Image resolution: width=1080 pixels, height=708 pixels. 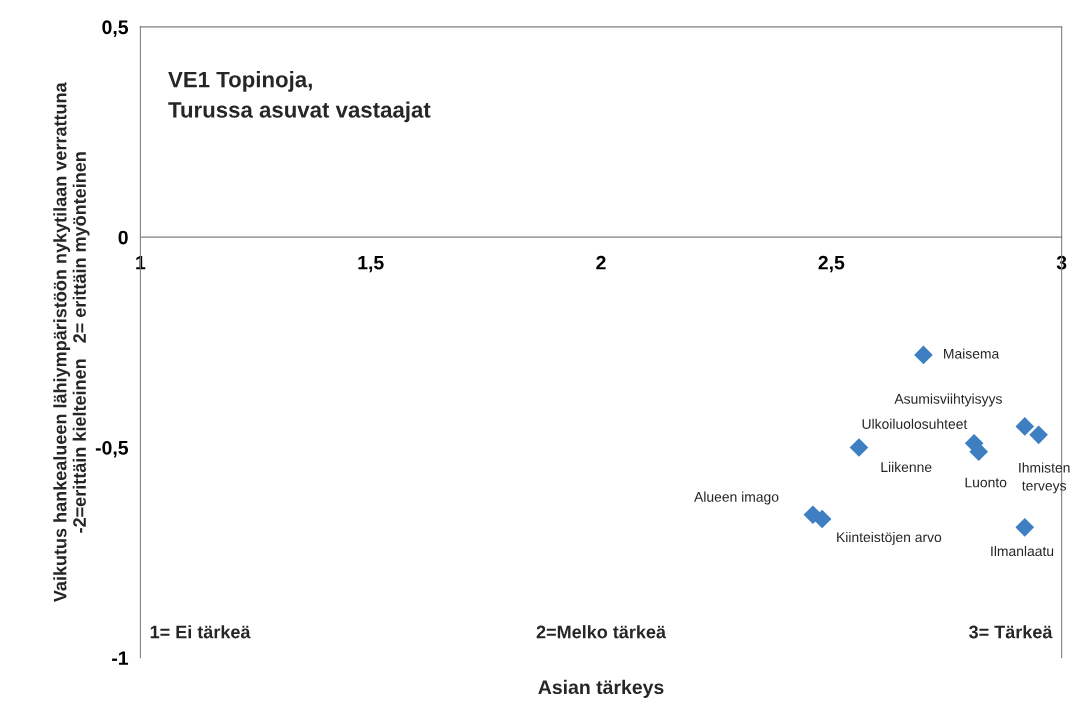 What do you see at coordinates (986, 482) in the screenshot?
I see `annotation: Luonto` at bounding box center [986, 482].